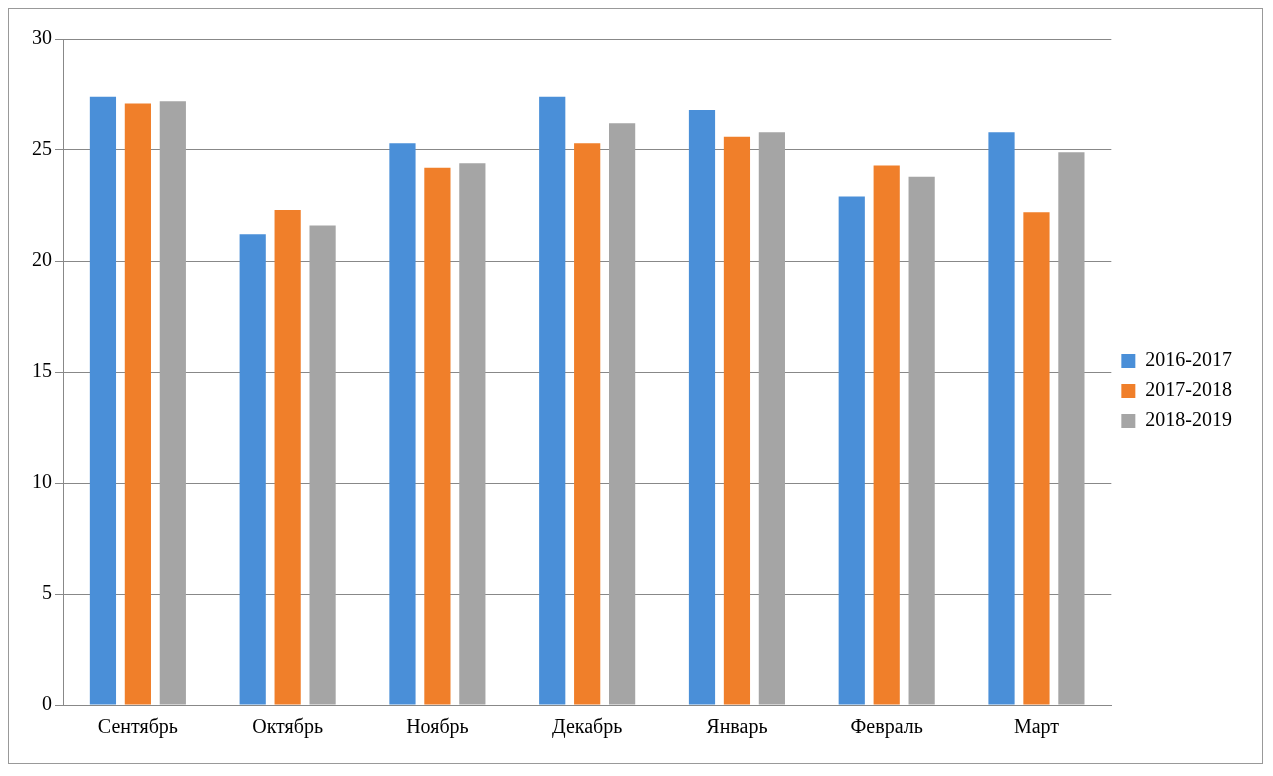 The height and width of the screenshot is (776, 1273). Describe the element at coordinates (737, 727) in the screenshot. I see `x-tick-label: Январь` at that location.